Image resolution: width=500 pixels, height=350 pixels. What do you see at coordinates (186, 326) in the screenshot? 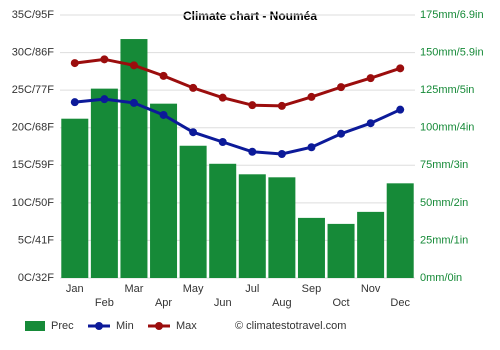
I see `legend-label: Max` at bounding box center [186, 326].